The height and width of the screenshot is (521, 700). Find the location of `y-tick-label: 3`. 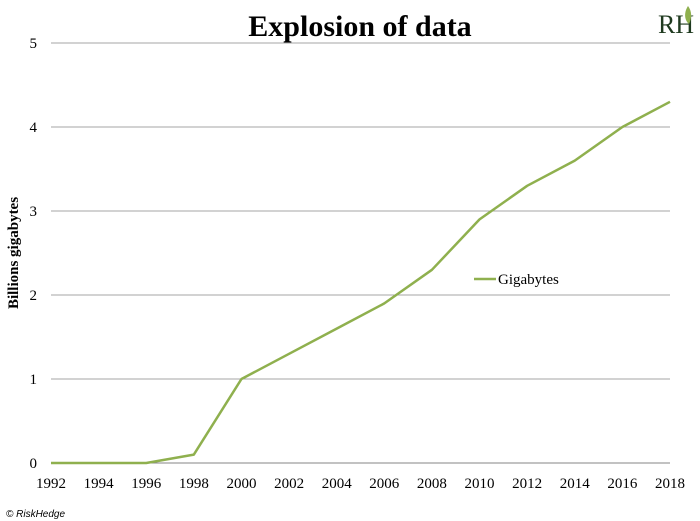

y-tick-label: 3 is located at coordinates (34, 212).